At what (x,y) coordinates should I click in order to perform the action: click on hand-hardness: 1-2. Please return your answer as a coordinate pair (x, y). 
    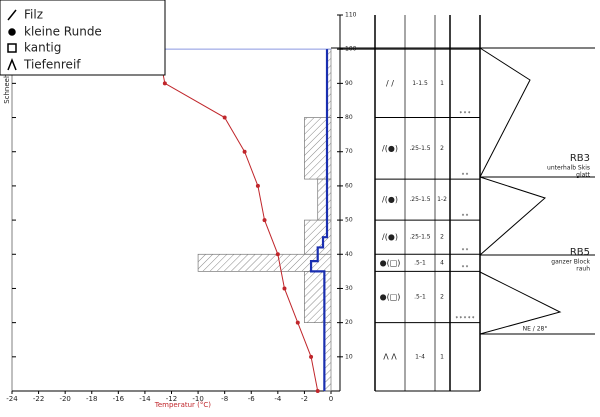
    Looking at the image, I should click on (442, 199).